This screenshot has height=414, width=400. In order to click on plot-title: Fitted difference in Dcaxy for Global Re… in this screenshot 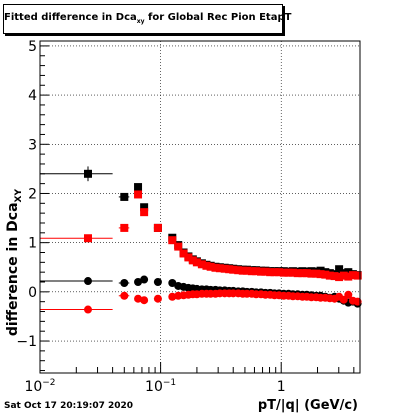, I will do `click(147, 18)`.